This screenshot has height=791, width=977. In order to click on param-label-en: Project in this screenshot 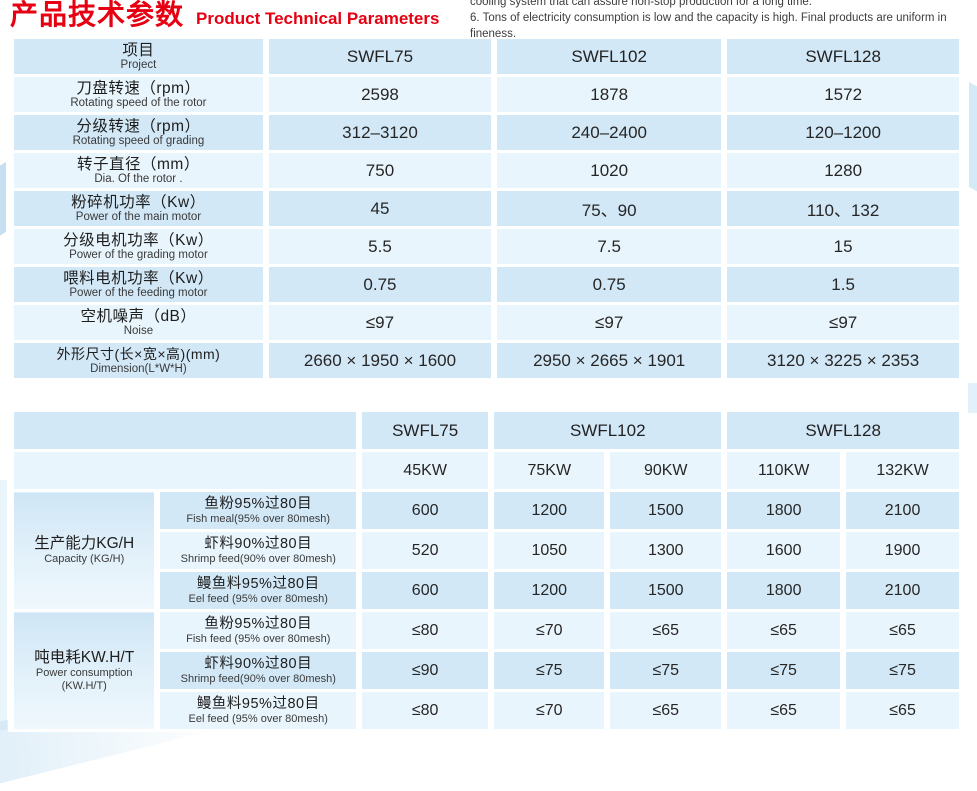, I will do `click(138, 64)`.